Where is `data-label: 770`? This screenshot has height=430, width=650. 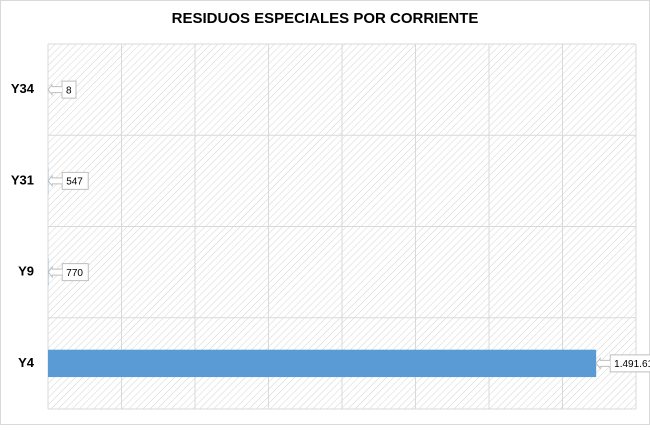
data-label: 770 is located at coordinates (74, 273).